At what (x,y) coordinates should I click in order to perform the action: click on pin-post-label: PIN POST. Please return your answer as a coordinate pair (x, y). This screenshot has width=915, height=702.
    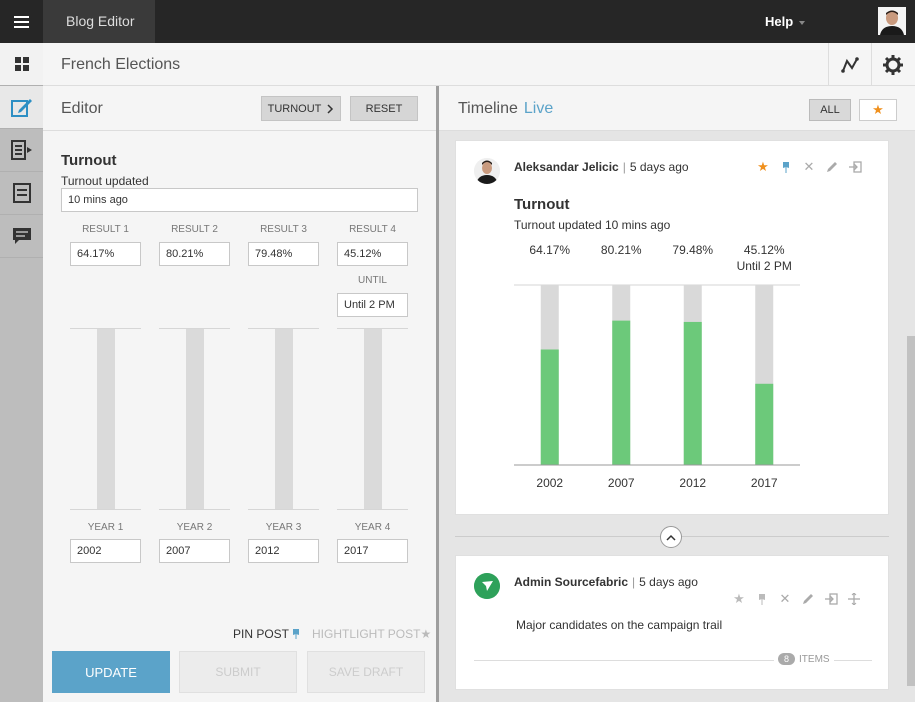
    Looking at the image, I should click on (261, 634).